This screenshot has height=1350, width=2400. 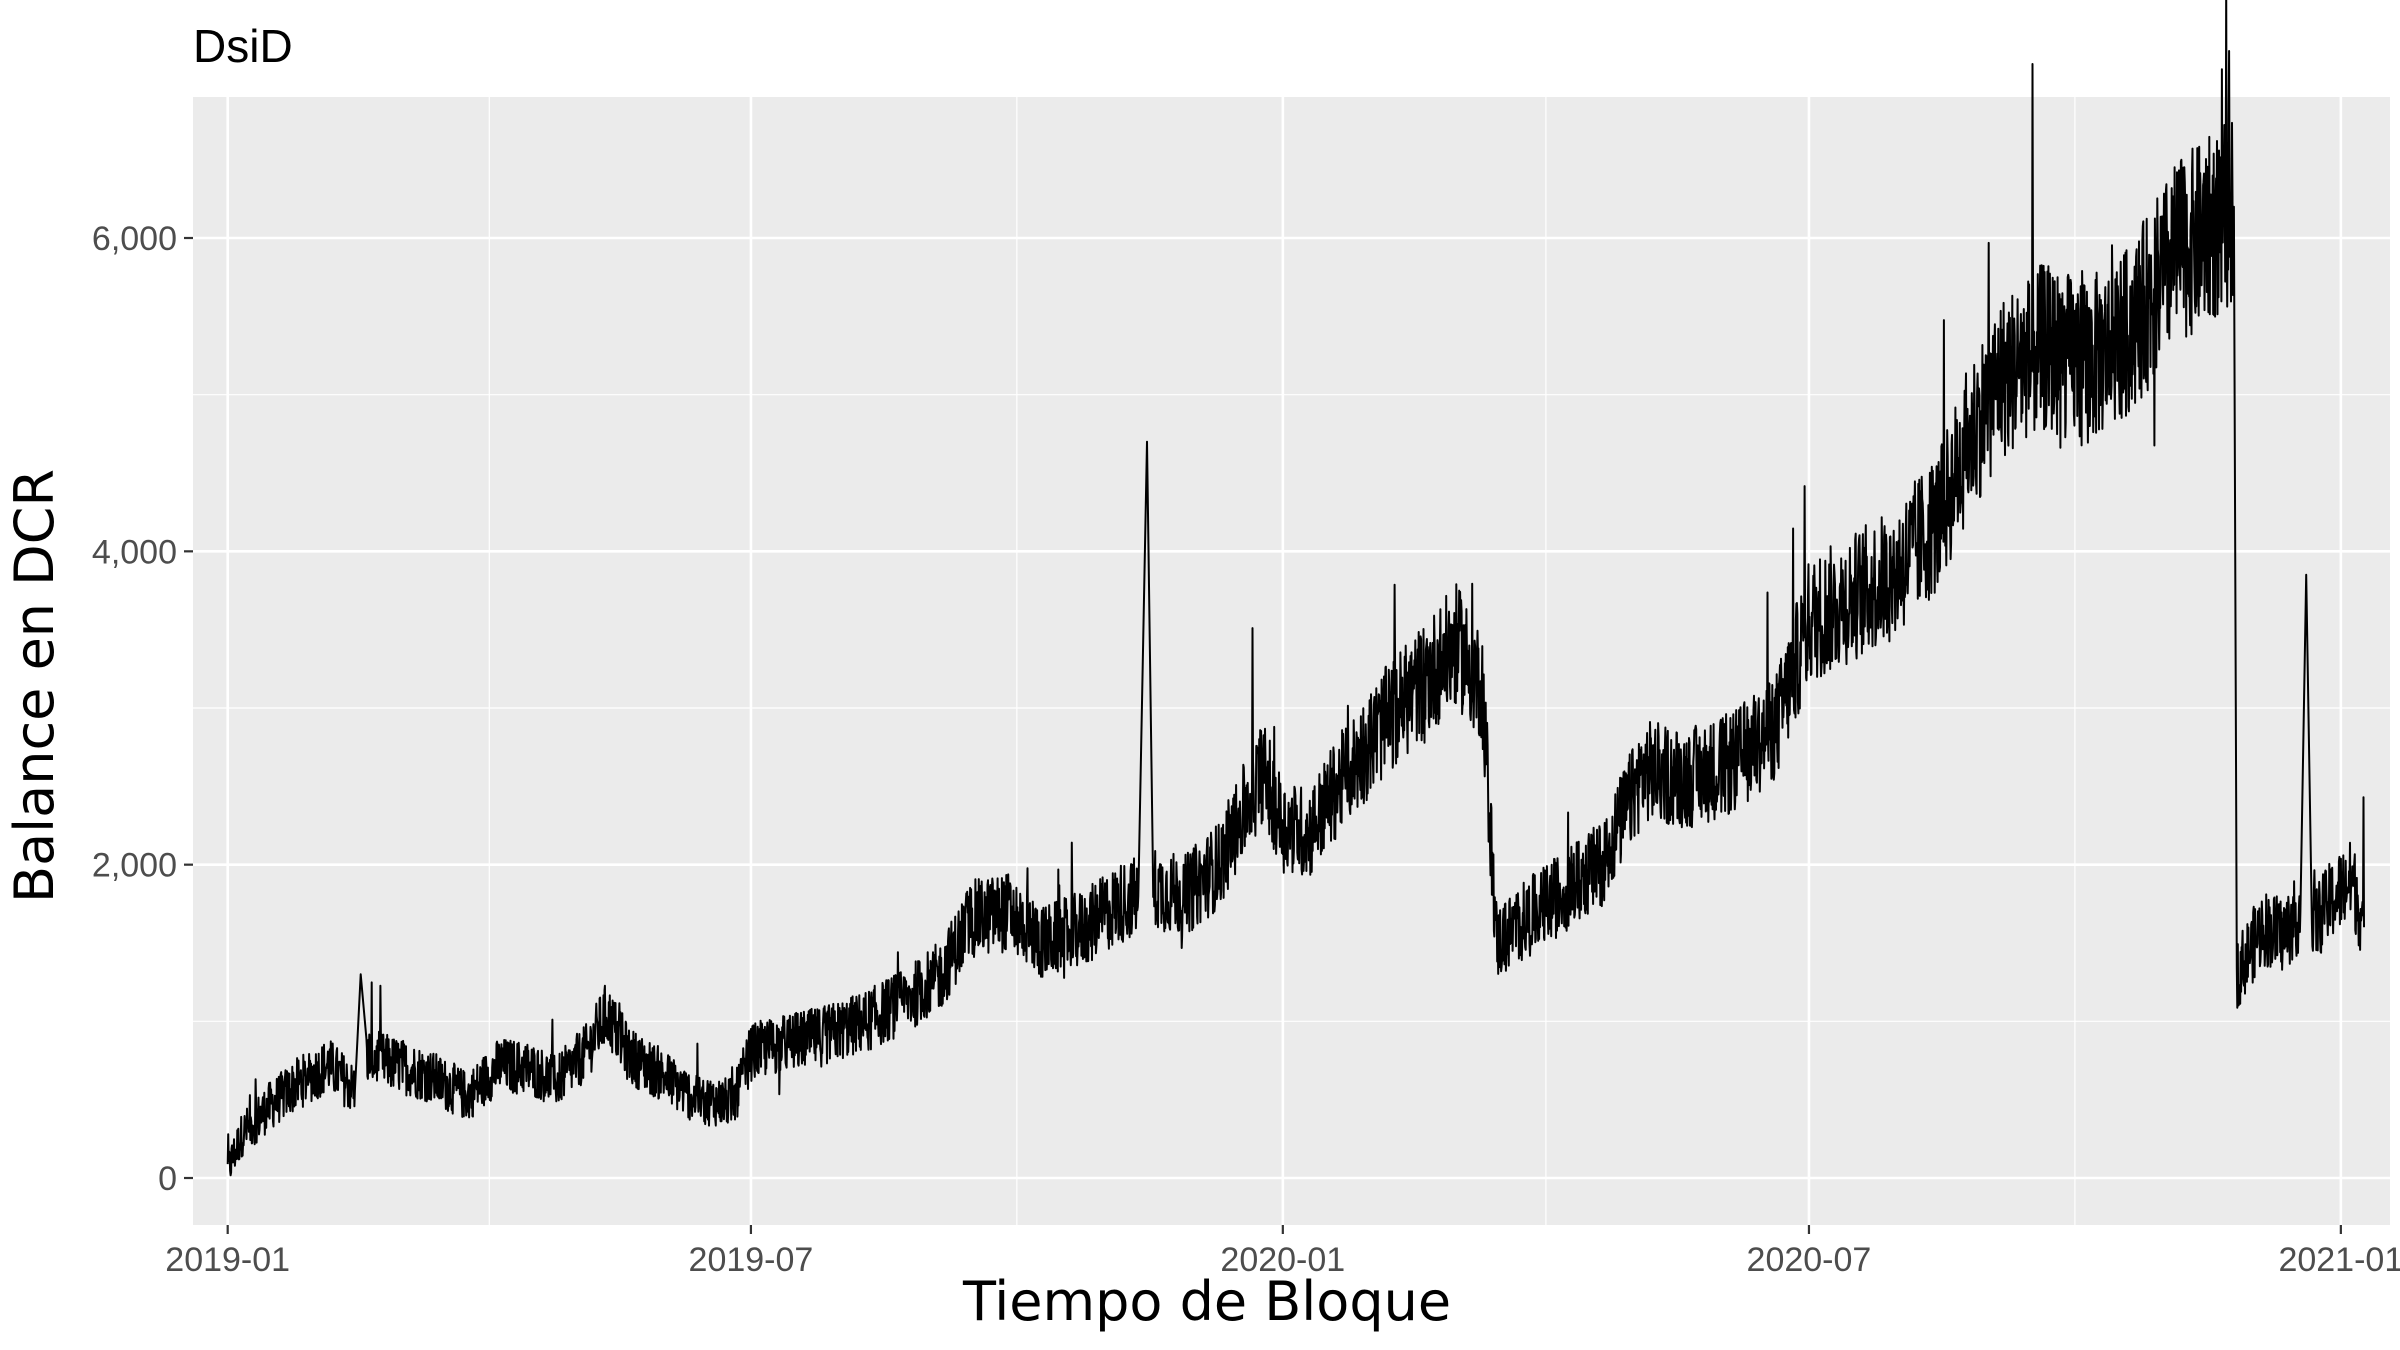 What do you see at coordinates (1809, 1260) in the screenshot?
I see `x-tick-label: 2020-07` at bounding box center [1809, 1260].